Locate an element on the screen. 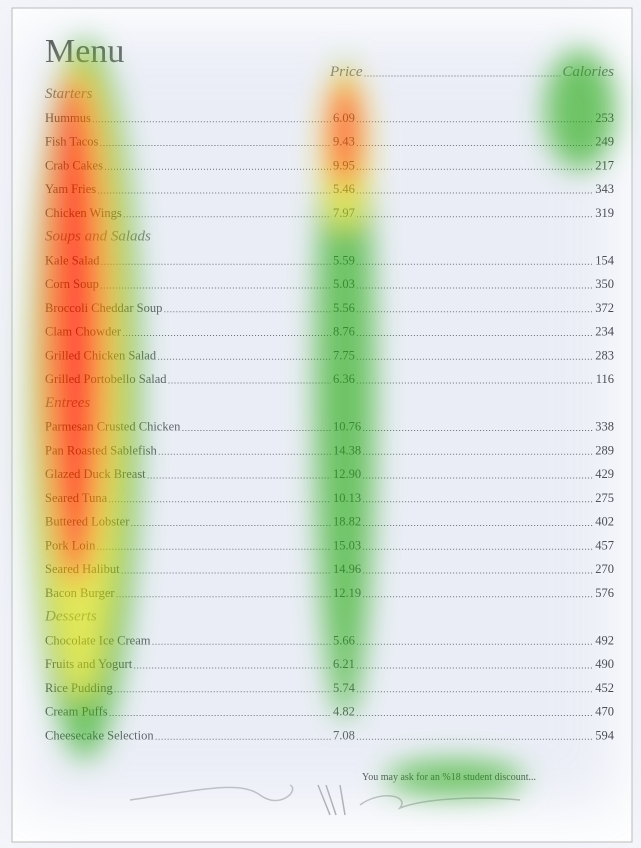 This screenshot has width=641, height=848. item-calories: 490 is located at coordinates (604, 664).